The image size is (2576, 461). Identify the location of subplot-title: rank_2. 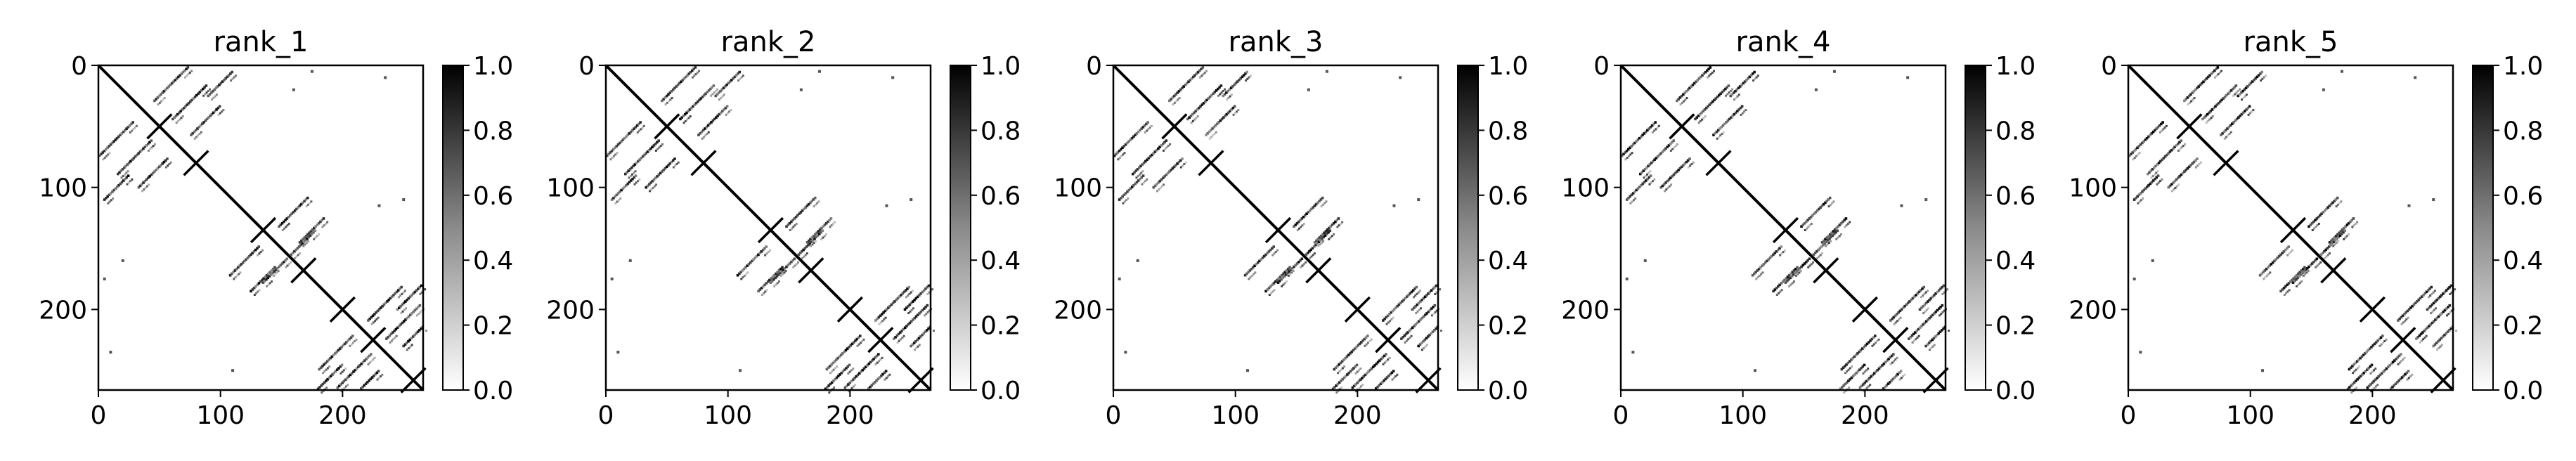
(769, 42).